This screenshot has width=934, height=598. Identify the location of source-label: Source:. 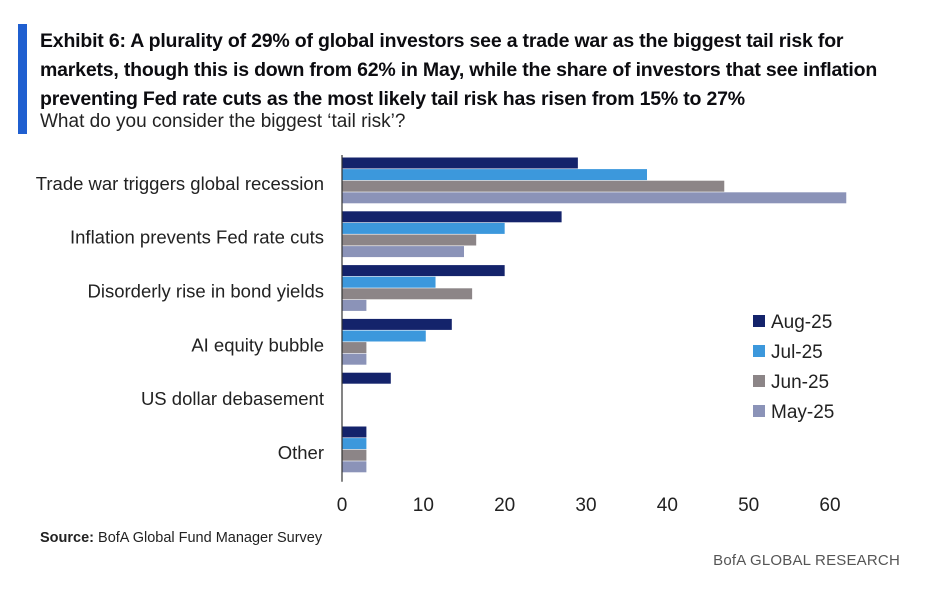
(67, 538).